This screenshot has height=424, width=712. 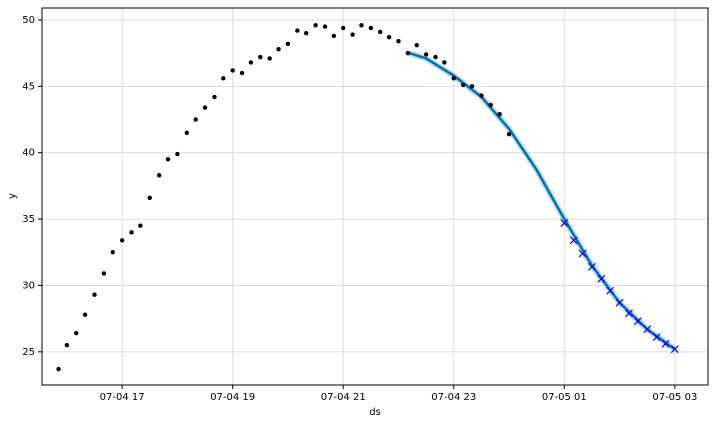 I want to click on y-axis-label: y, so click(x=12, y=196).